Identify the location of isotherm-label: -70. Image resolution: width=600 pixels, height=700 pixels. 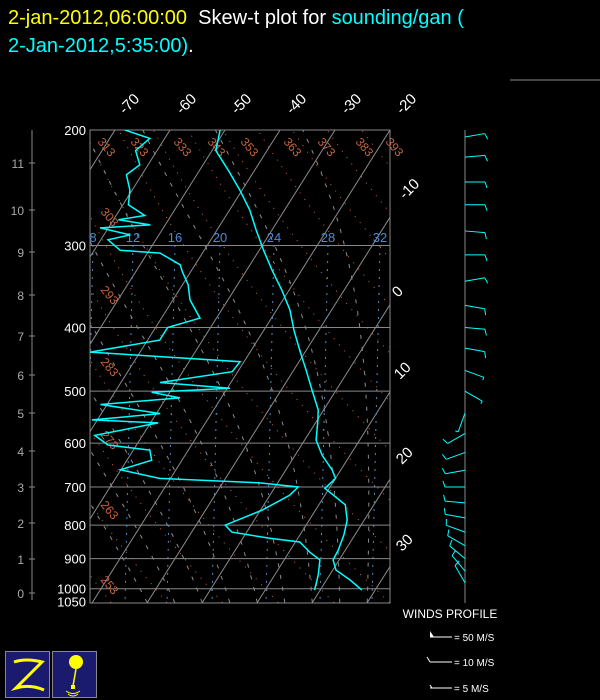
(129, 103).